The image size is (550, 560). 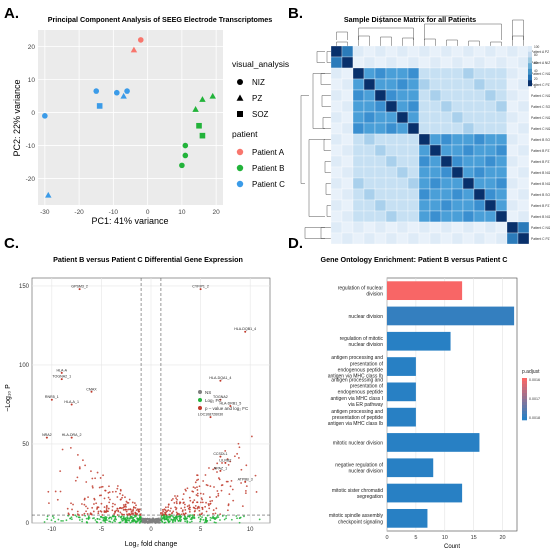 What do you see at coordinates (220, 468) in the screenshot?
I see `volcano-gene-label: NPAZ_1` at bounding box center [220, 468].